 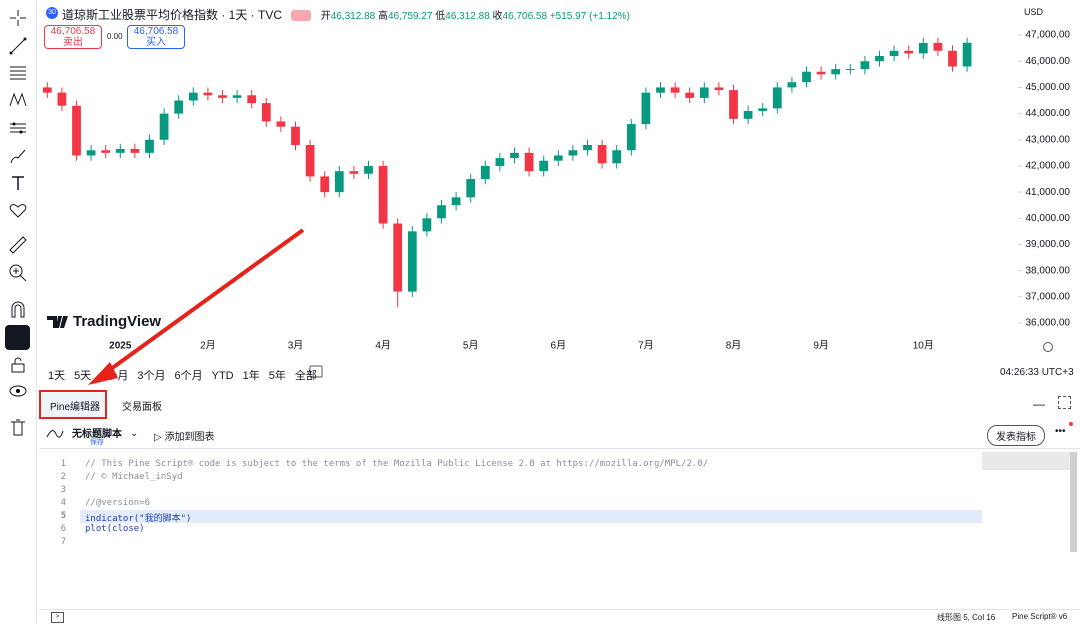 What do you see at coordinates (118, 503) in the screenshot?
I see `code-line: //@version=6` at bounding box center [118, 503].